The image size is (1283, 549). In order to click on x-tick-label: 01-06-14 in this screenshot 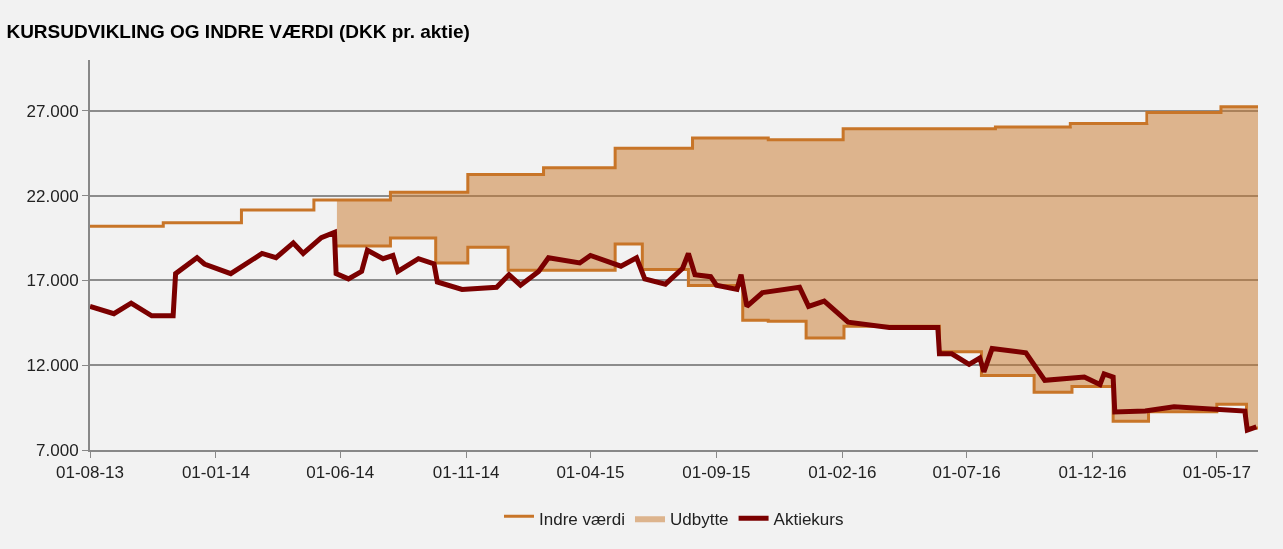, I will do `click(340, 473)`.